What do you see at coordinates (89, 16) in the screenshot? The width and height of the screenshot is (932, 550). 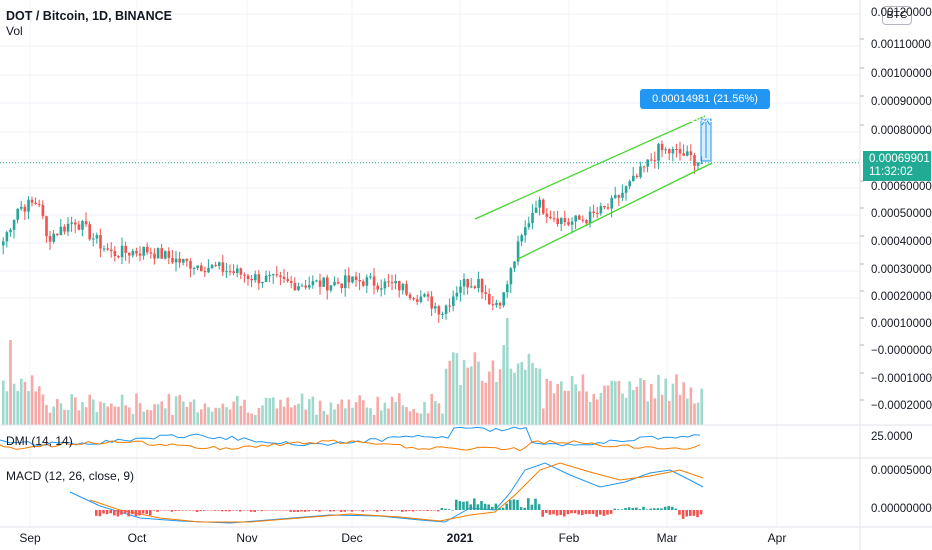 I see `symbol-title: DOT / Bitcoin, 1D, BINANCE` at bounding box center [89, 16].